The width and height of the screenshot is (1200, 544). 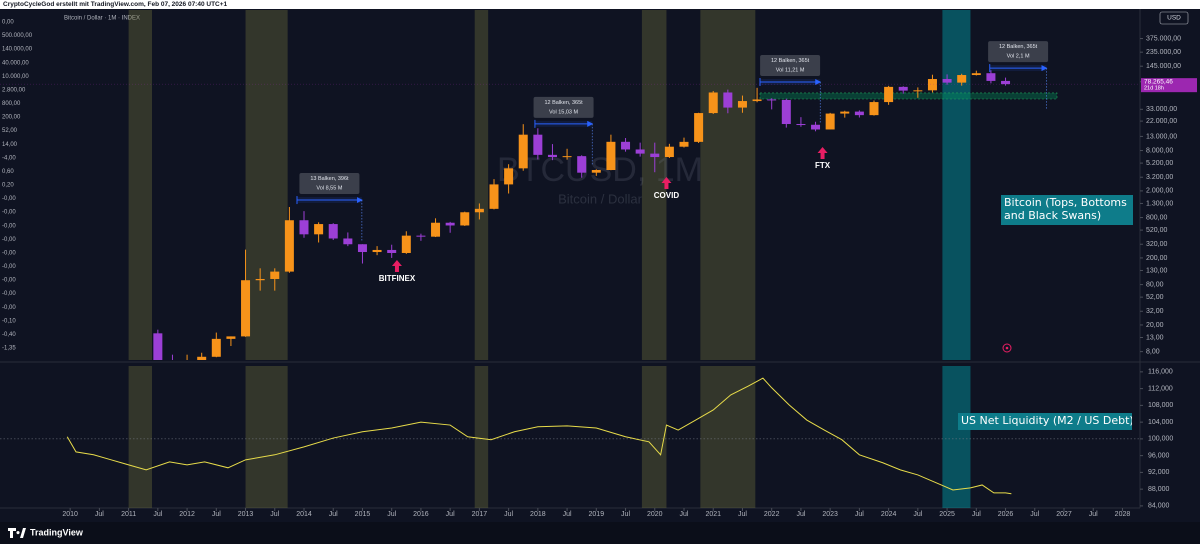 I want to click on alert-icon-dot, so click(x=1007, y=348).